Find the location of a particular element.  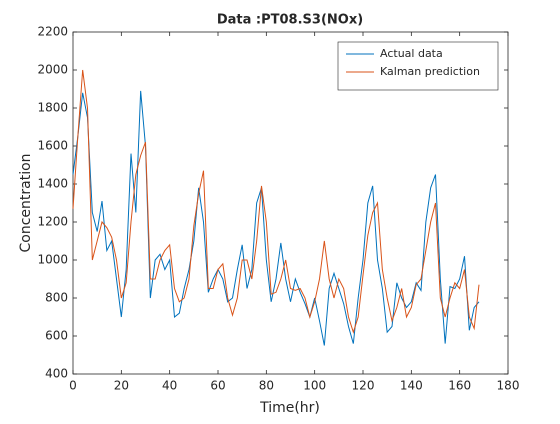

x-tick-label: 120 is located at coordinates (363, 386).